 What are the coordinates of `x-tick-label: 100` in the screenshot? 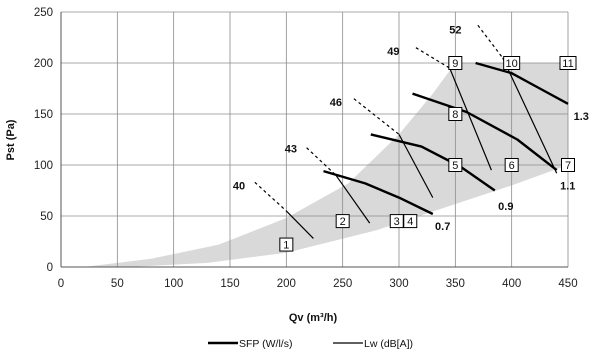 It's located at (173, 284).